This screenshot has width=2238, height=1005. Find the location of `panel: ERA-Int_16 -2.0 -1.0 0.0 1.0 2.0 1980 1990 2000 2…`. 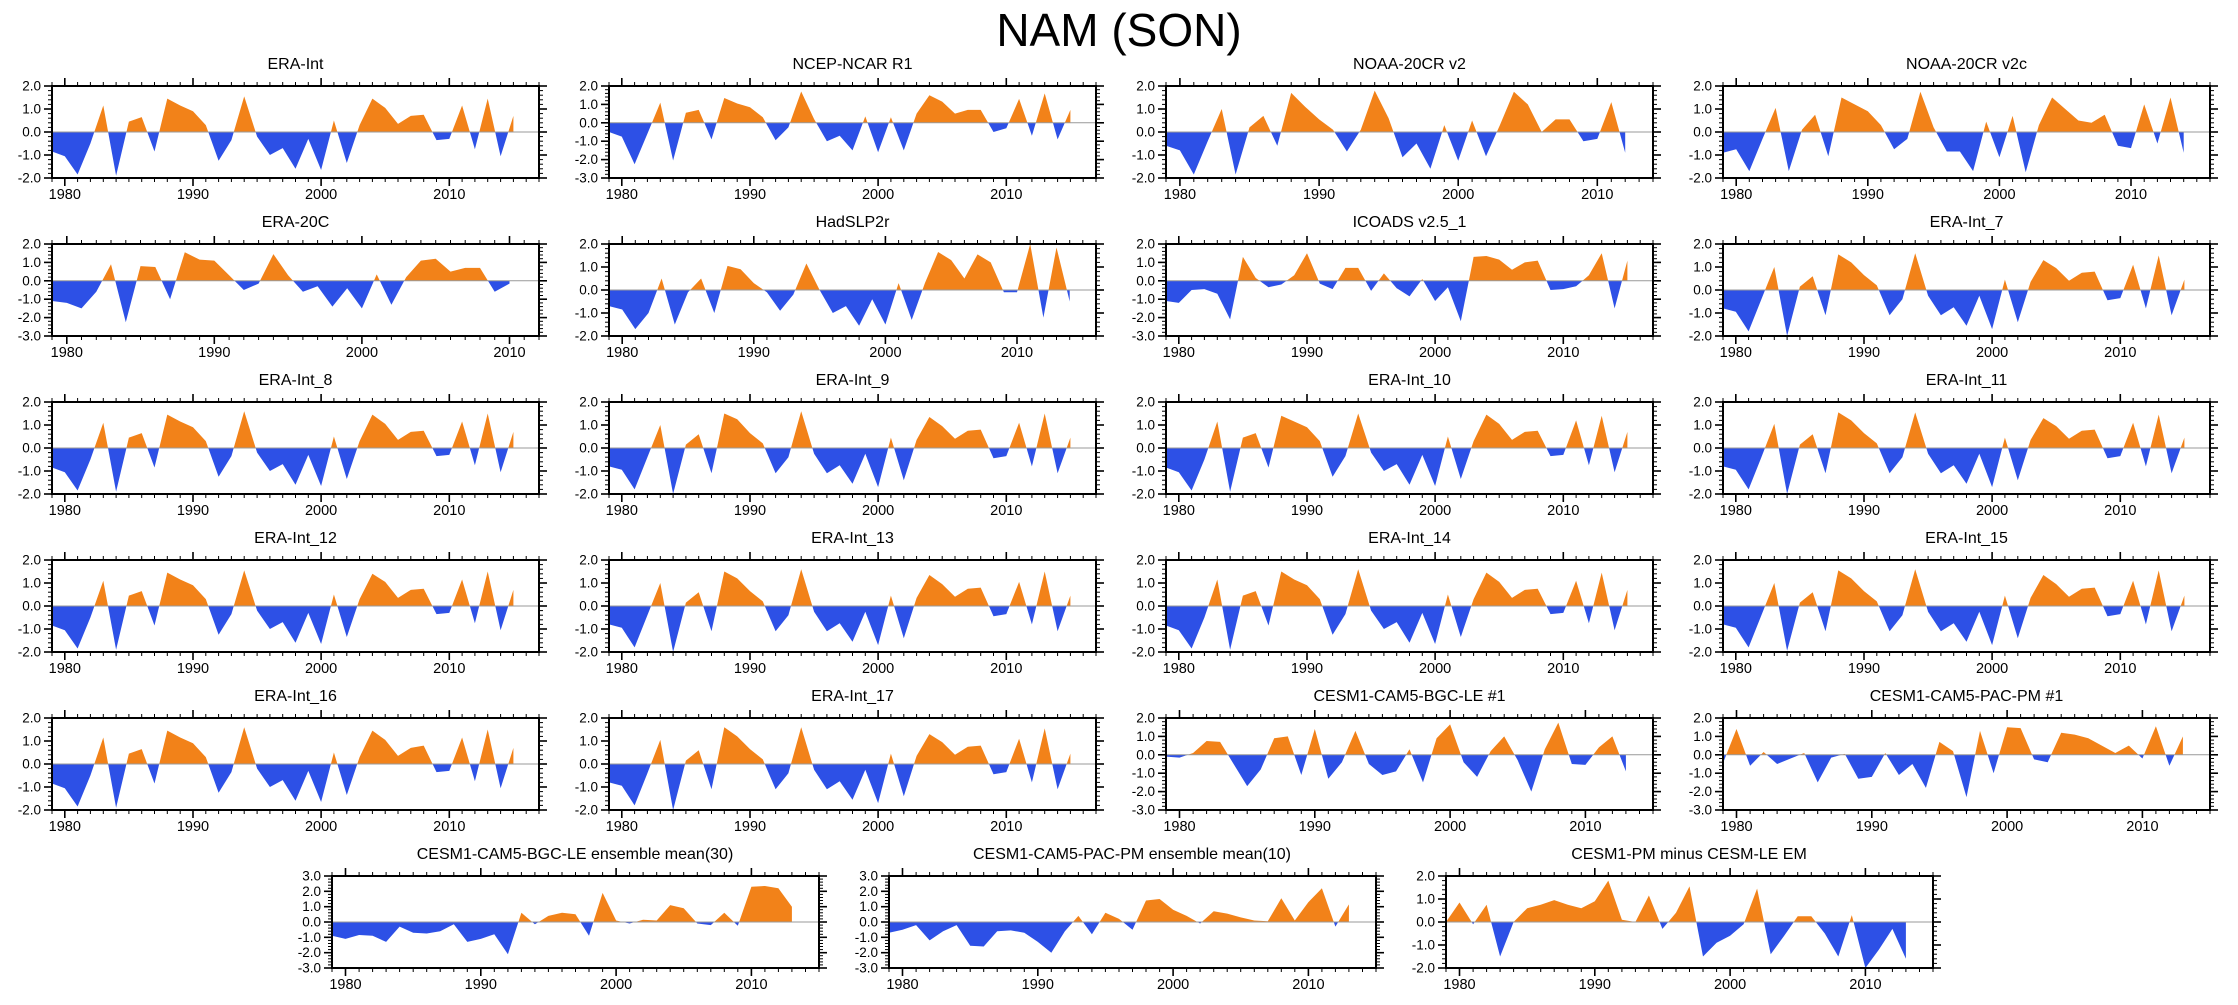

panel: ERA-Int_16 -2.0 -1.0 0.0 1.0 2.0 1980 1990 2000 2… is located at coordinates (282, 759).